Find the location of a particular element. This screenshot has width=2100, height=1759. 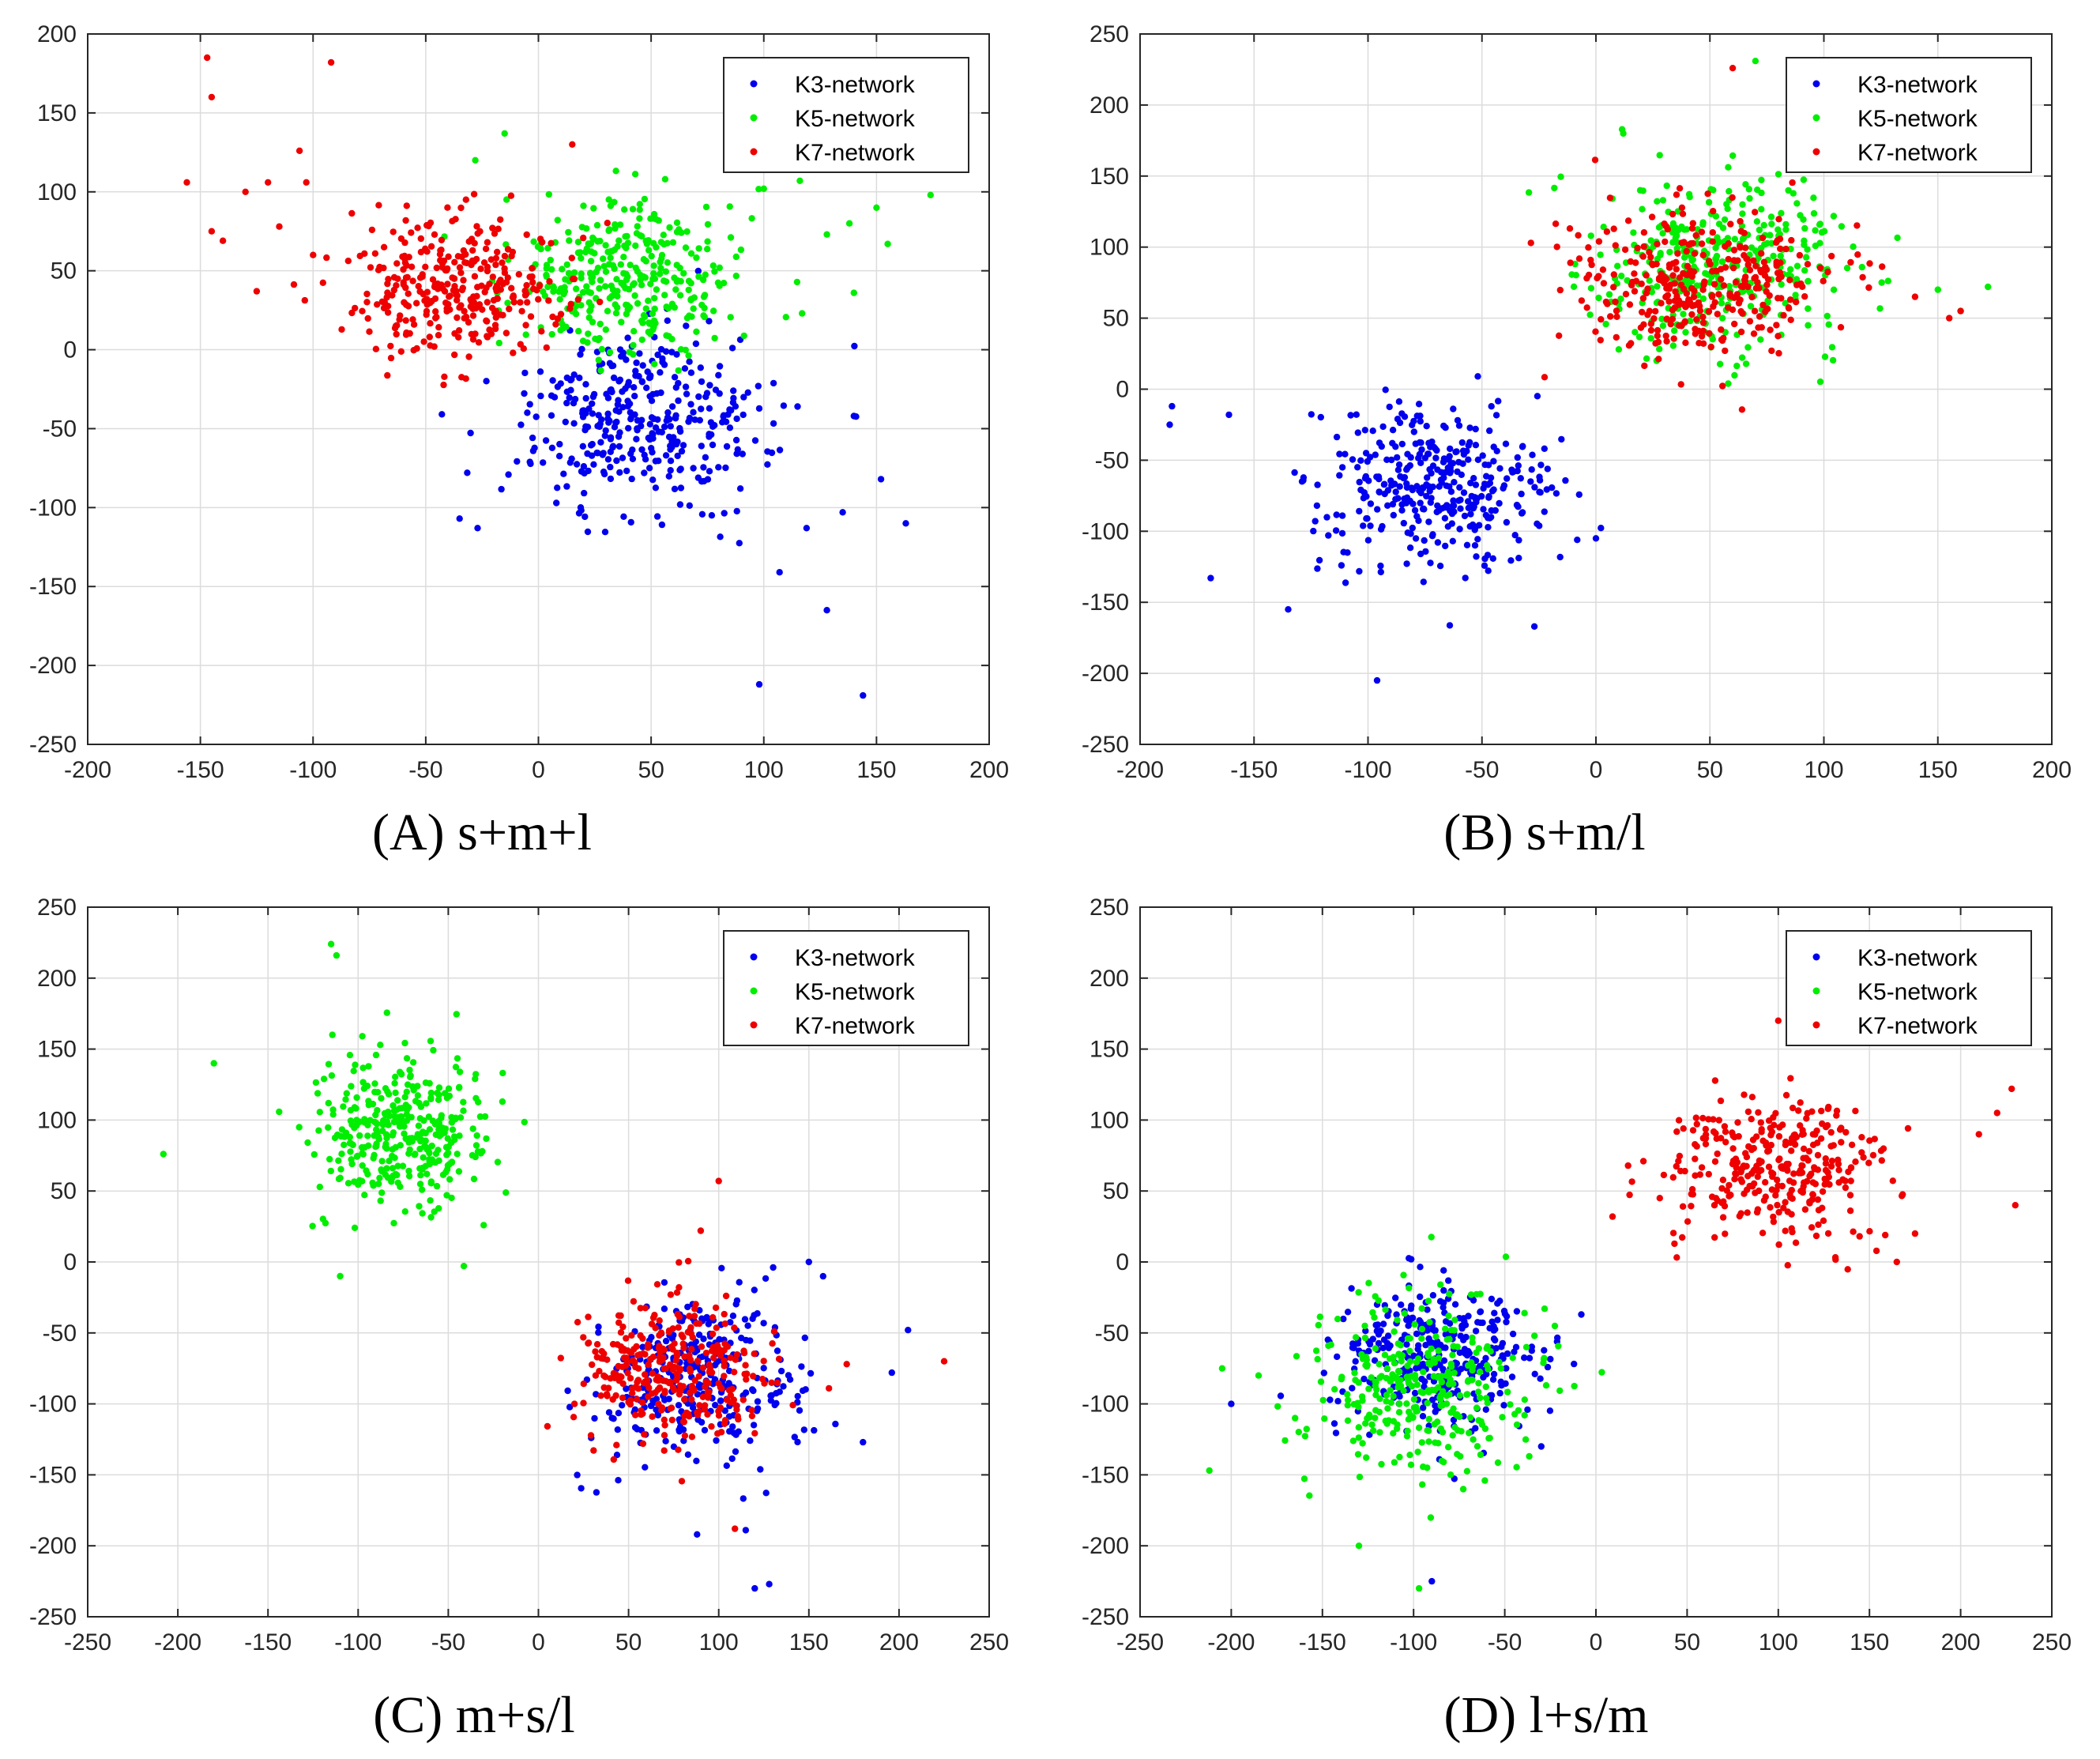

y-tick-label: 0 is located at coordinates (70, 350).